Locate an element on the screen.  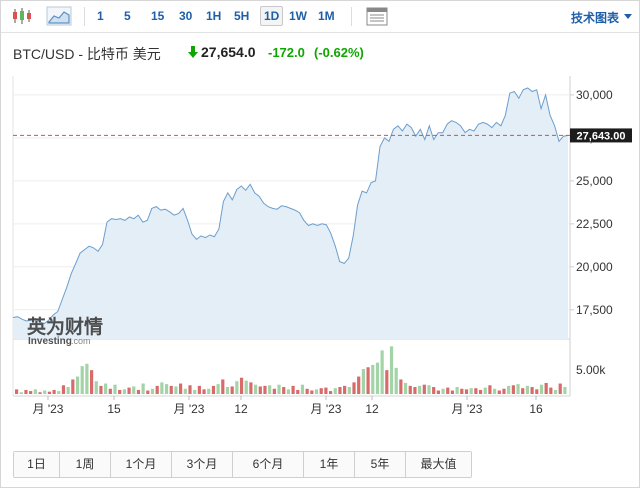
data-table-icon is located at coordinates (377, 16).